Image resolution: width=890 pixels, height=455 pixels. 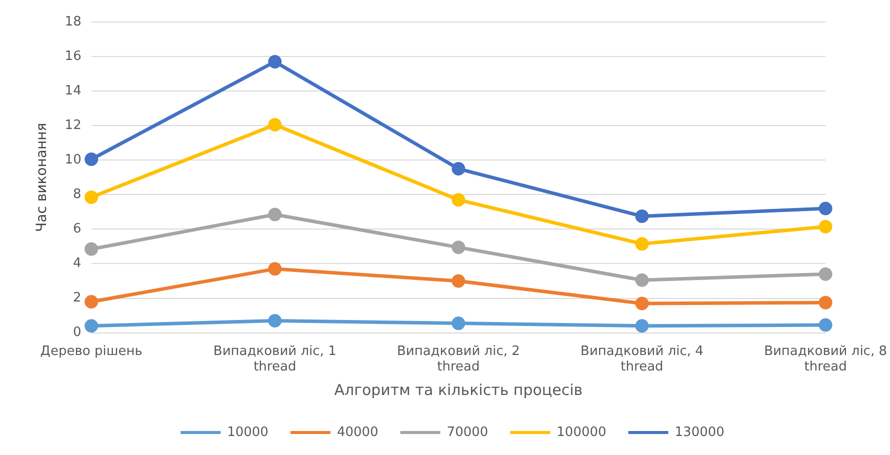 What do you see at coordinates (77, 298) in the screenshot?
I see `y-tick-label: 2` at bounding box center [77, 298].